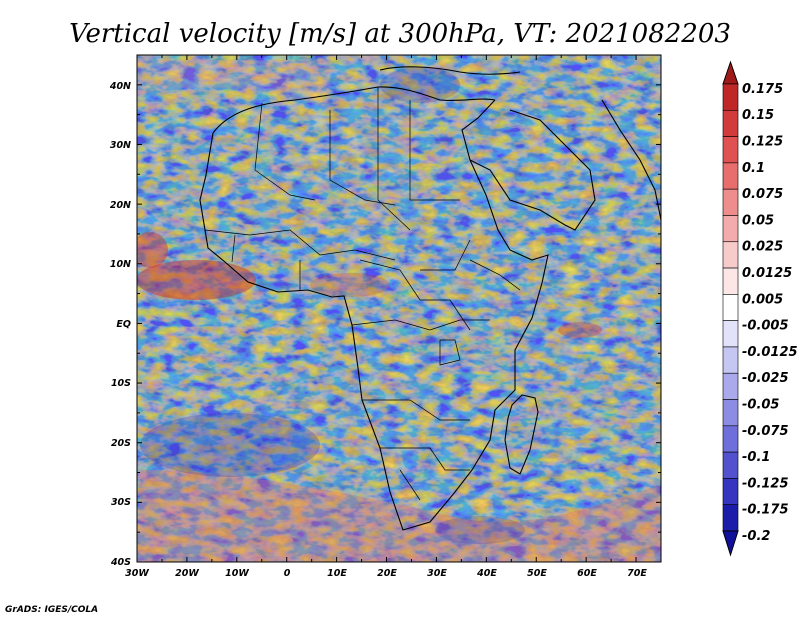 This screenshot has width=800, height=618. What do you see at coordinates (196, 280) in the screenshot?
I see `ascent-band-west-africa` at bounding box center [196, 280].